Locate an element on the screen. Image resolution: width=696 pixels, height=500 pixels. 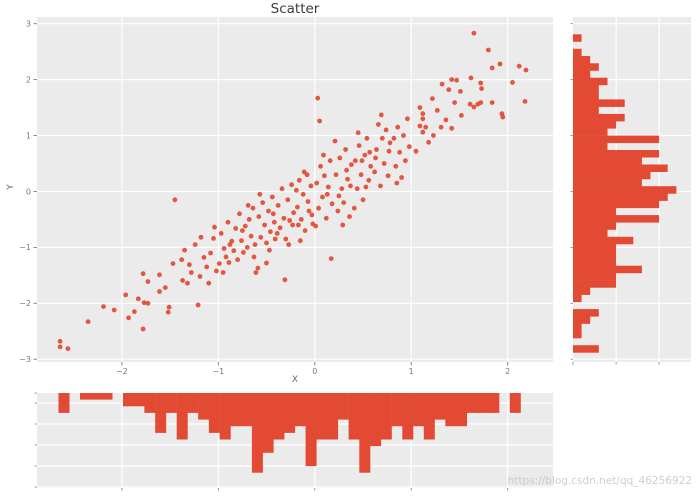
y-axis-label: Y is located at coordinates (11, 187).